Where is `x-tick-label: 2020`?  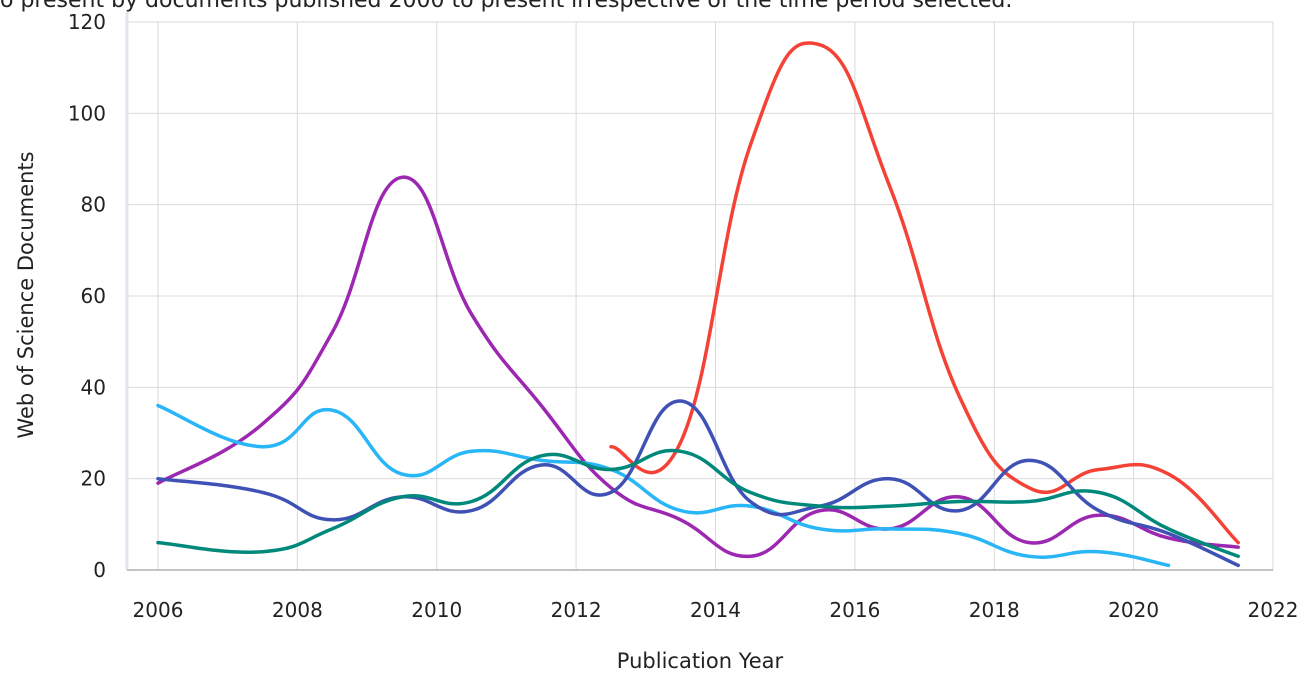 x-tick-label: 2020 is located at coordinates (1133, 610).